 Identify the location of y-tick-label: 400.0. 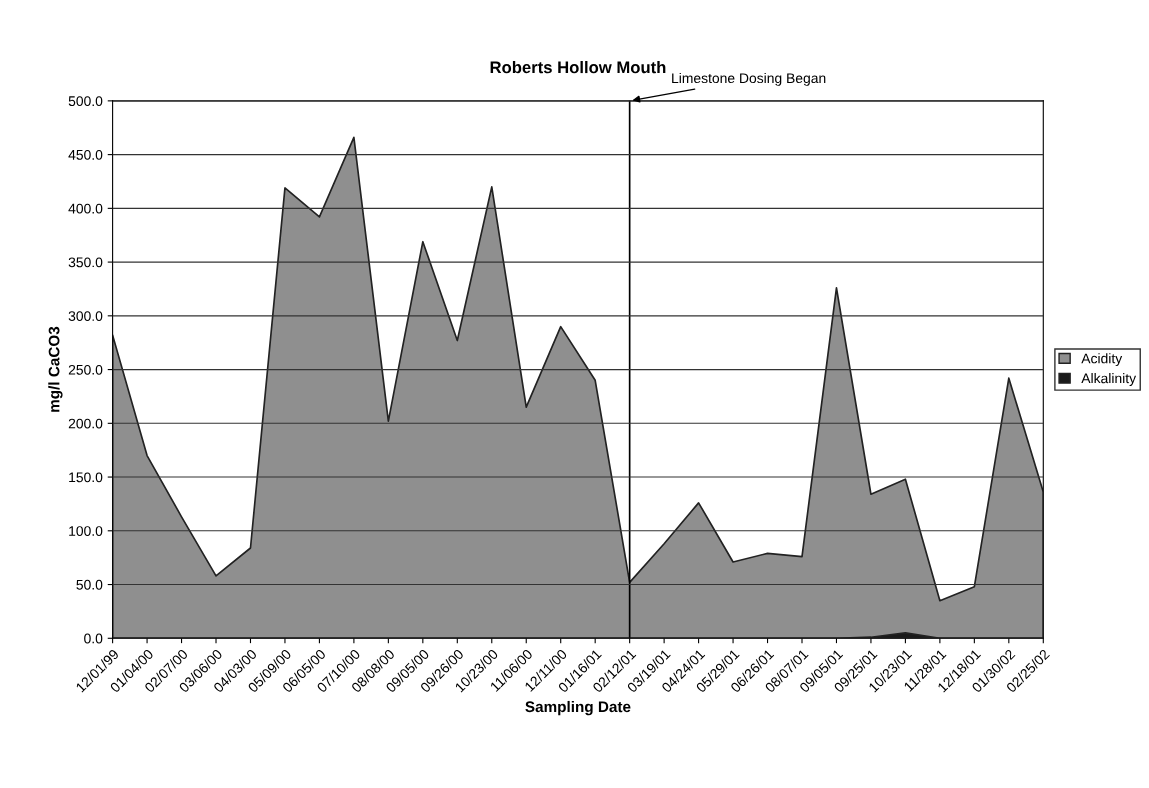
(85, 208).